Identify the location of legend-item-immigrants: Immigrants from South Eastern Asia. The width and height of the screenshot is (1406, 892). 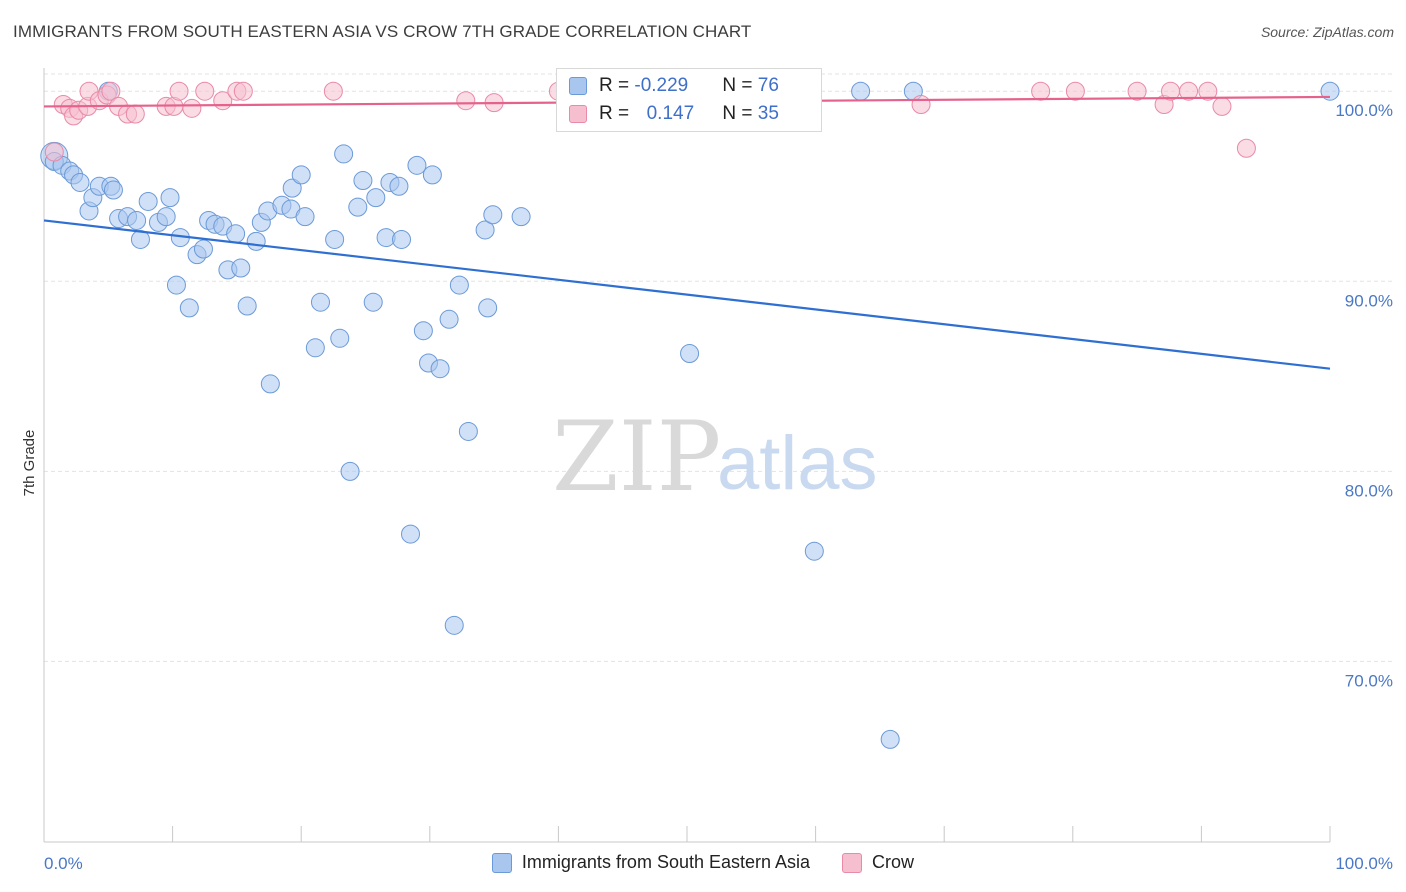
(651, 862).